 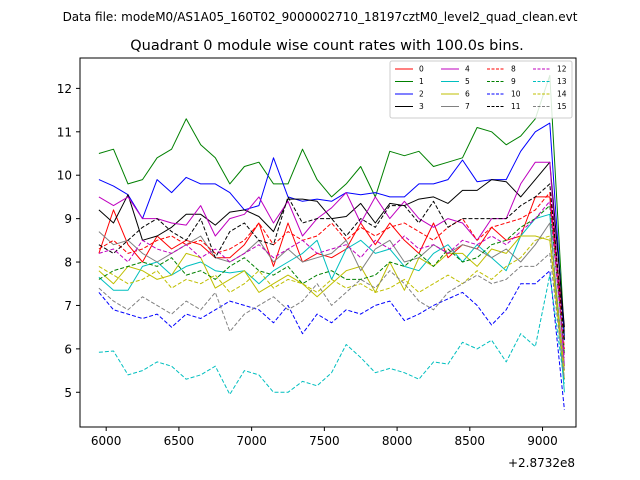 I want to click on legend-label: 12, so click(x=562, y=69).